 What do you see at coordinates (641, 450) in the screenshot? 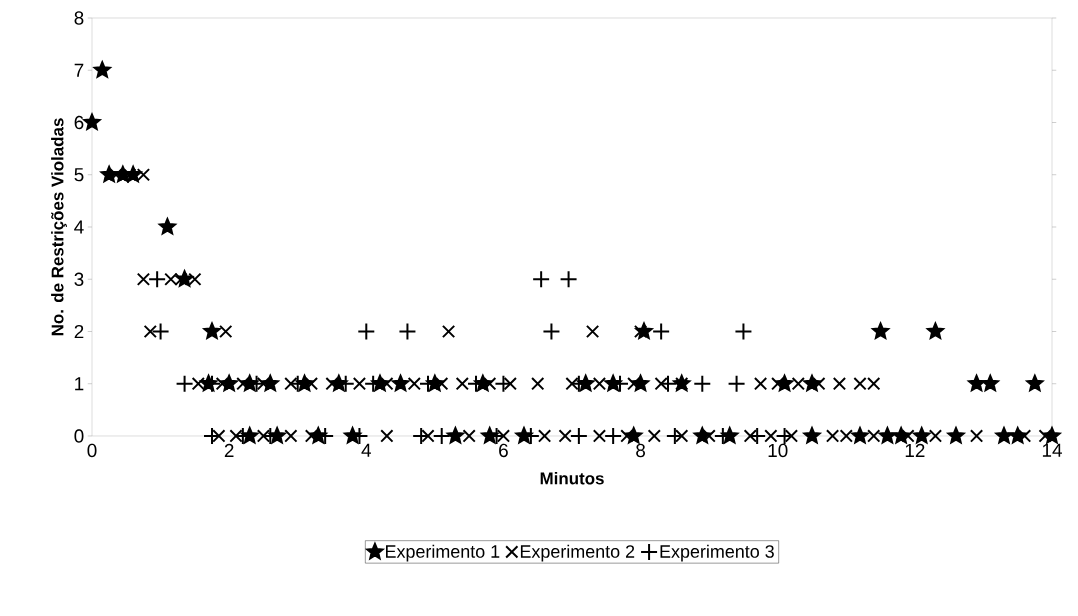
I see `x-tick-label: 8` at bounding box center [641, 450].